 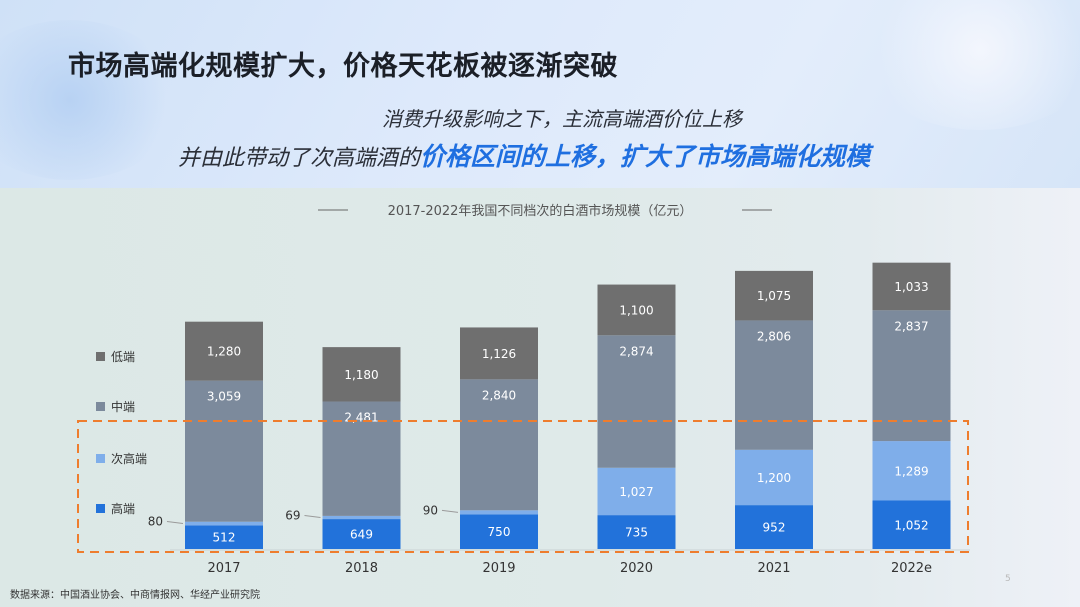 I want to click on bar-segment-高端-2017, so click(x=224, y=537).